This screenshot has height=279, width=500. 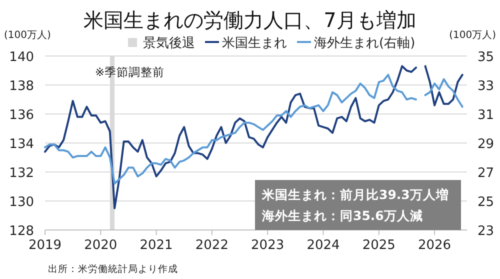 I want to click on y-tick-label: 130, so click(x=21, y=202).